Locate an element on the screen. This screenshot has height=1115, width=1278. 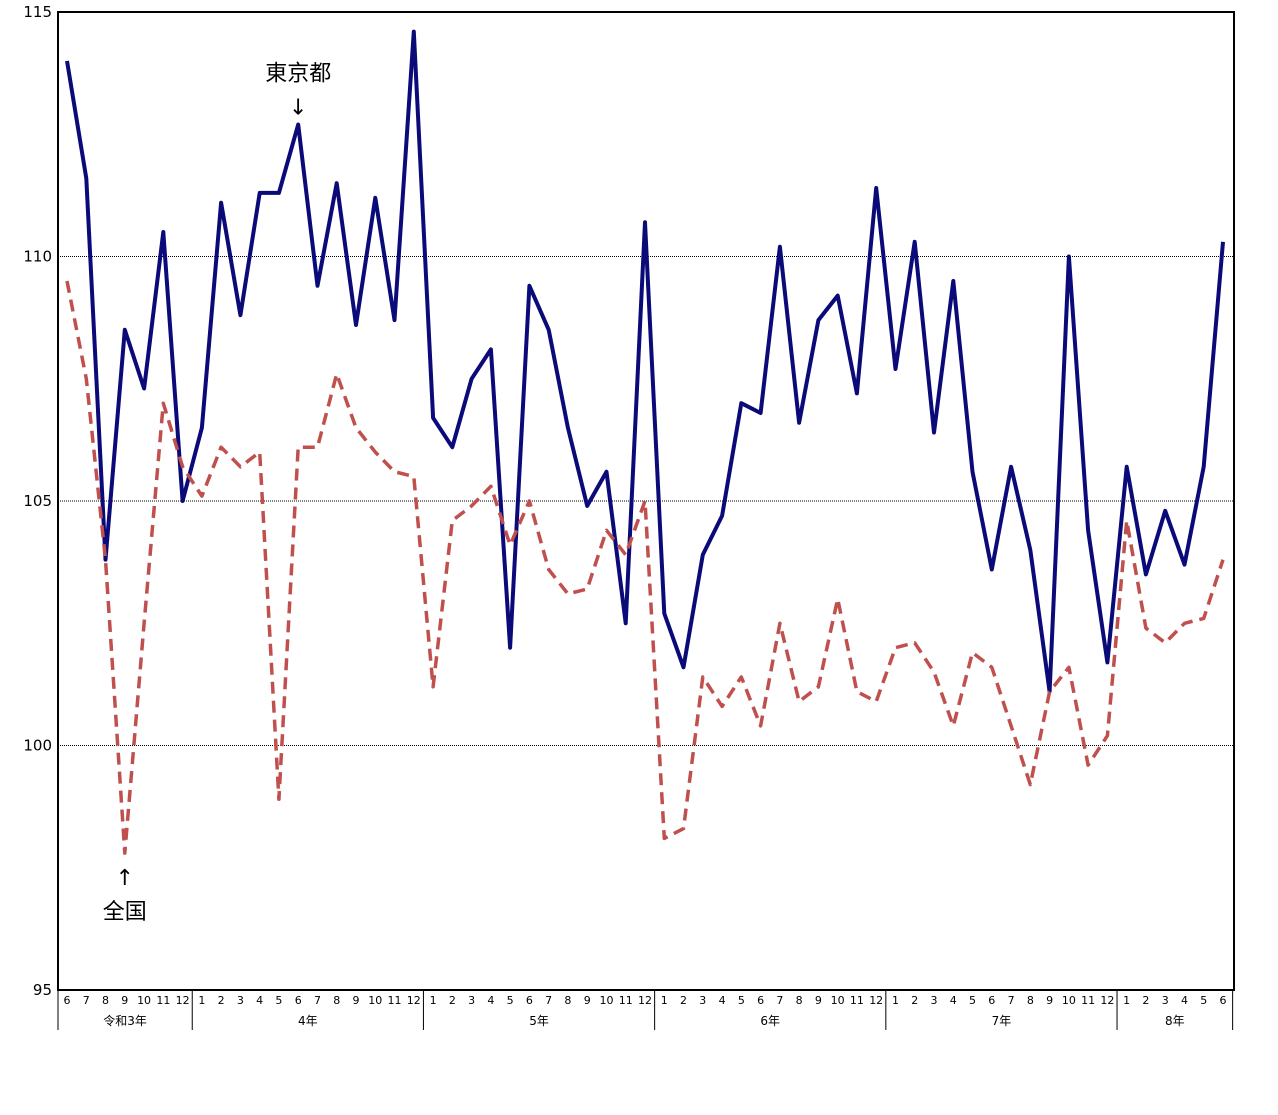
y-tick-label: 115 is located at coordinates (37, 12).